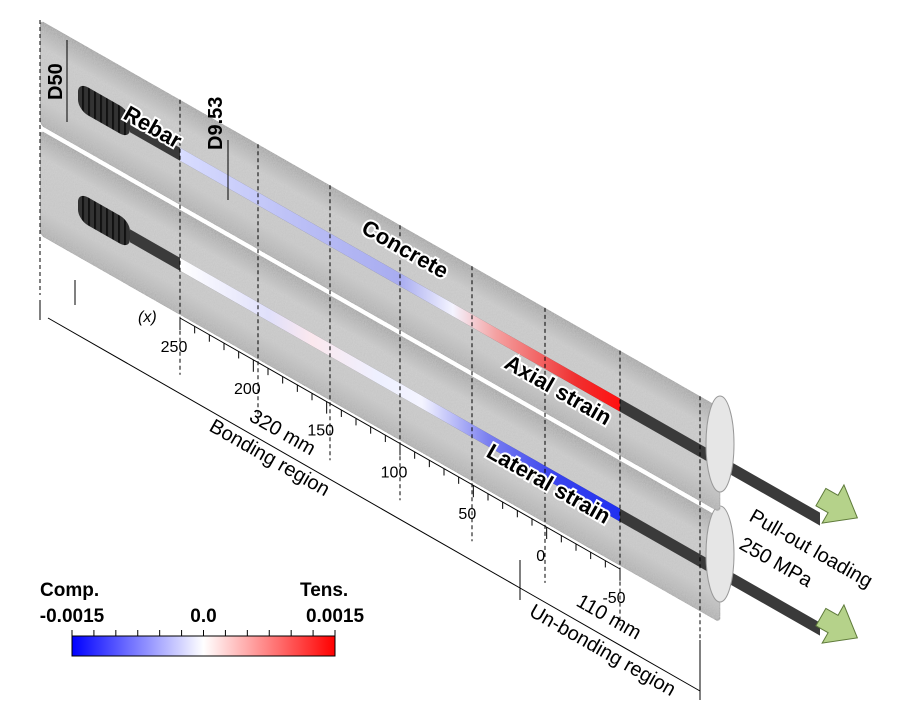 The width and height of the screenshot is (900, 717). Describe the element at coordinates (203, 646) in the screenshot. I see `colorbar` at that location.